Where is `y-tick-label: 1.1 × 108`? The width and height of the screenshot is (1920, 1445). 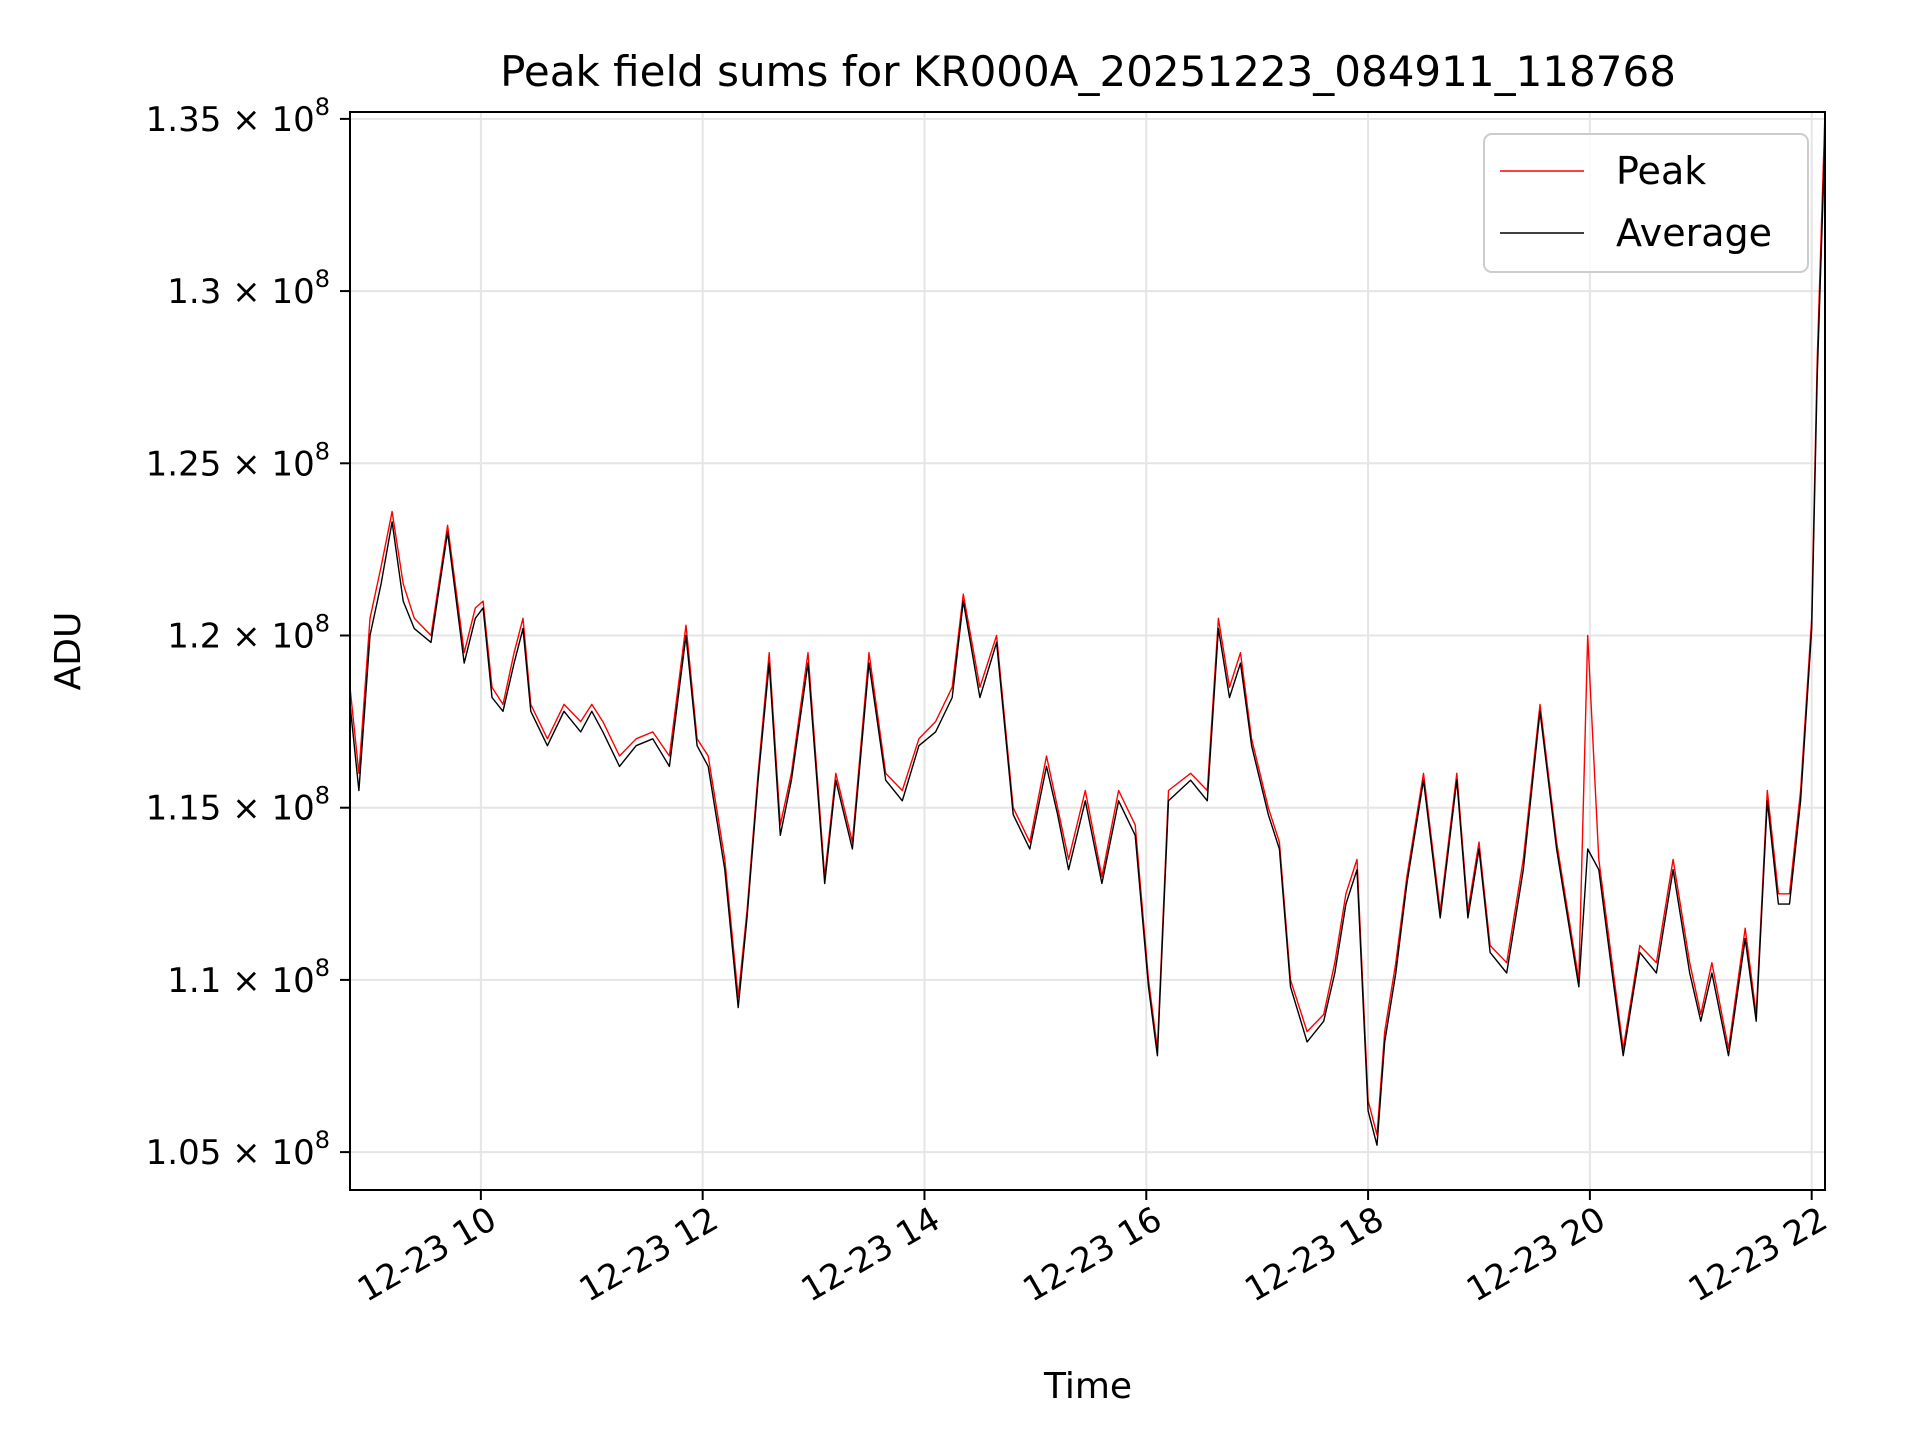
y-tick-label: 1.1 × 108 is located at coordinates (248, 977).